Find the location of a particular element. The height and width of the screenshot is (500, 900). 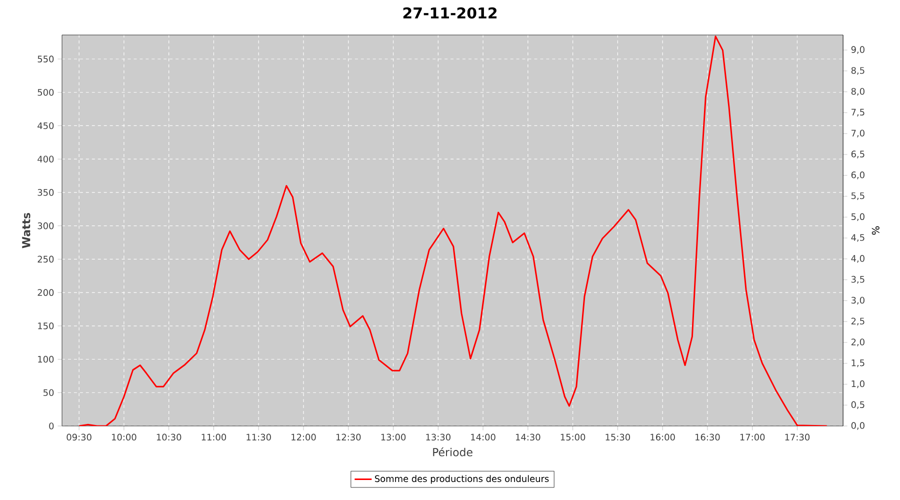

x-tick-label: 10:30 is located at coordinates (169, 437).